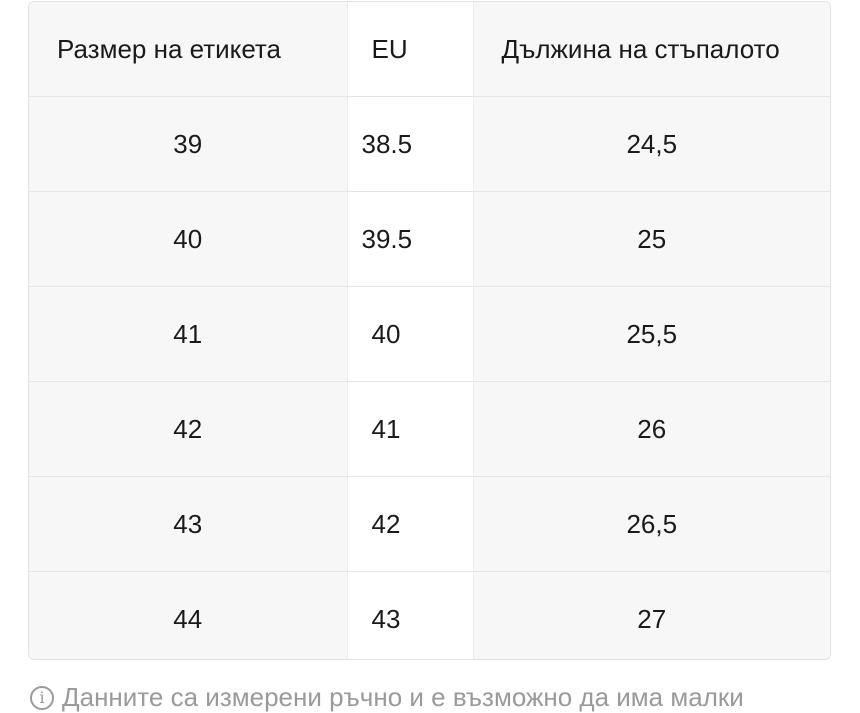 This screenshot has width=860, height=713. What do you see at coordinates (651, 334) in the screenshot?
I see `cell-foot-length: 25,5` at bounding box center [651, 334].